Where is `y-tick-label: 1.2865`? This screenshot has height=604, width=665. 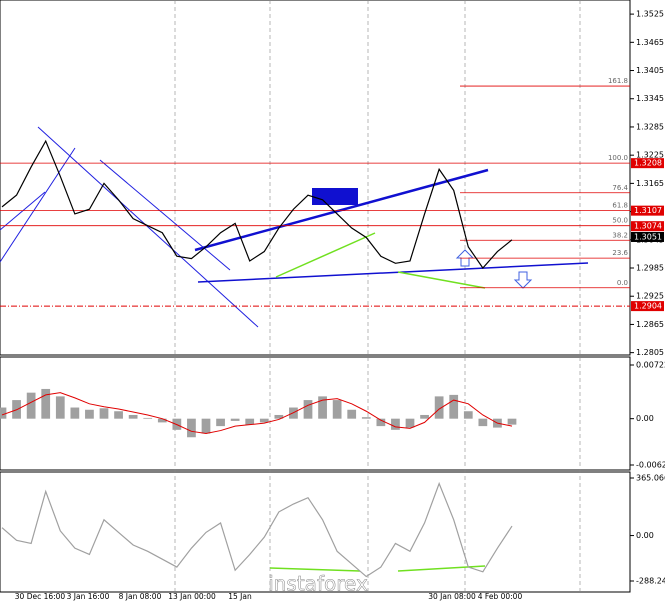
y-tick-label: 1.2865 is located at coordinates (650, 324).